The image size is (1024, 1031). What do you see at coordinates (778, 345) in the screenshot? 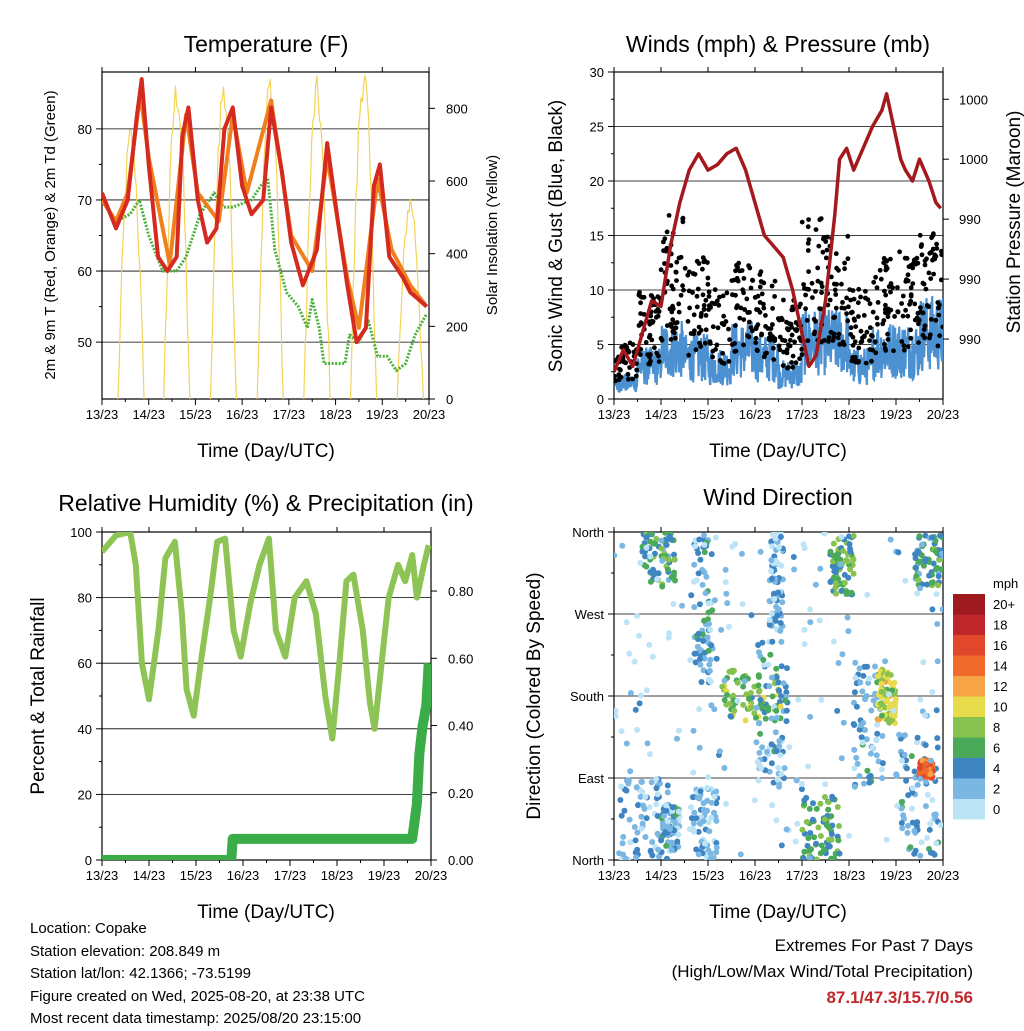
I see `sonic-wind-trace` at bounding box center [778, 345].